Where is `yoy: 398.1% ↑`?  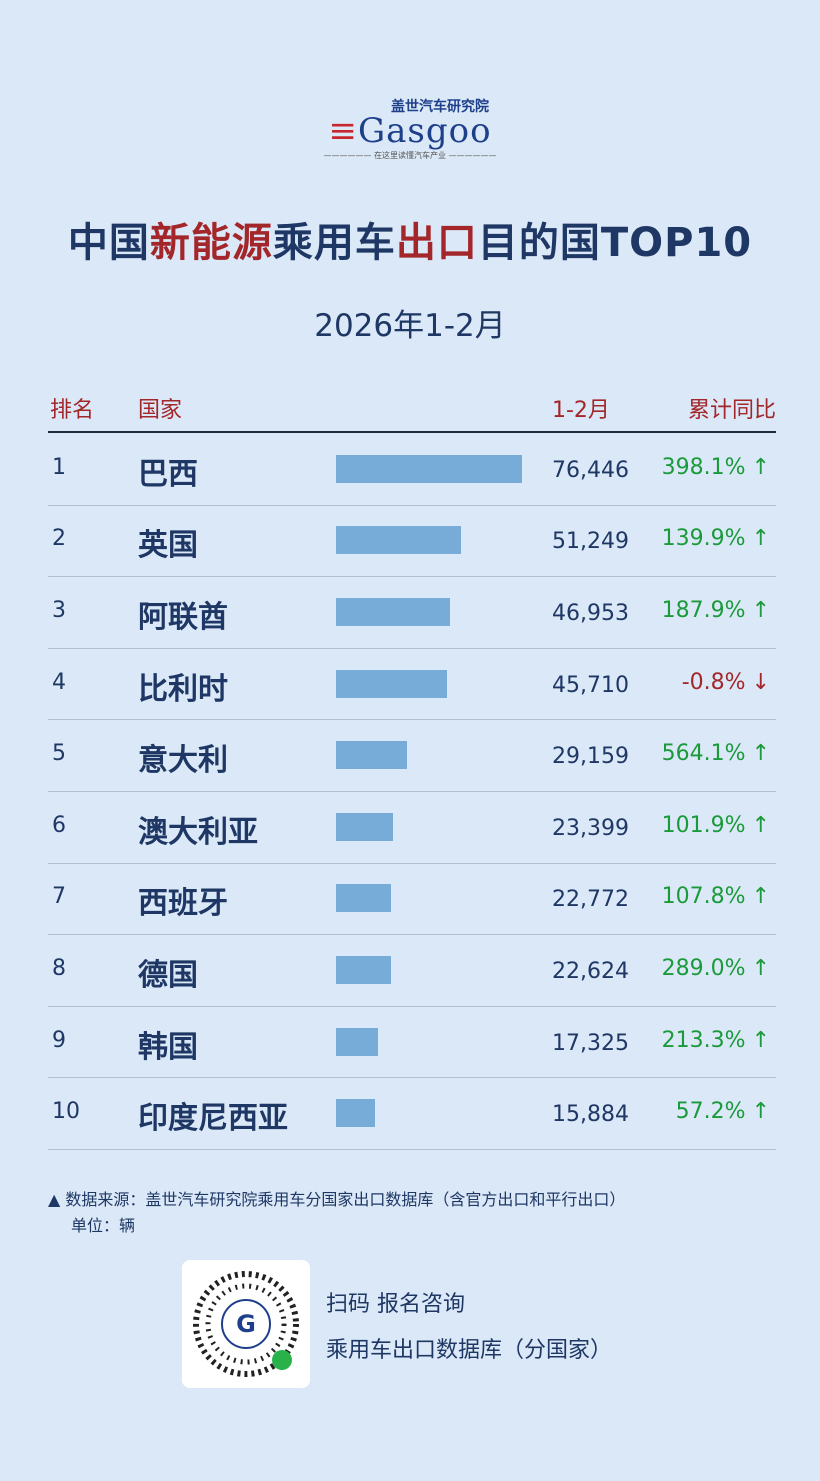
yoy: 398.1% ↑ is located at coordinates (716, 467).